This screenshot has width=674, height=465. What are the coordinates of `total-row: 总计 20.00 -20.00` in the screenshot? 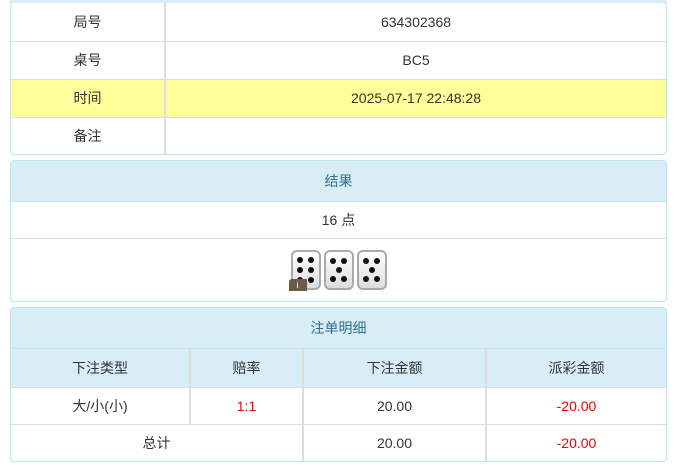 It's located at (338, 442).